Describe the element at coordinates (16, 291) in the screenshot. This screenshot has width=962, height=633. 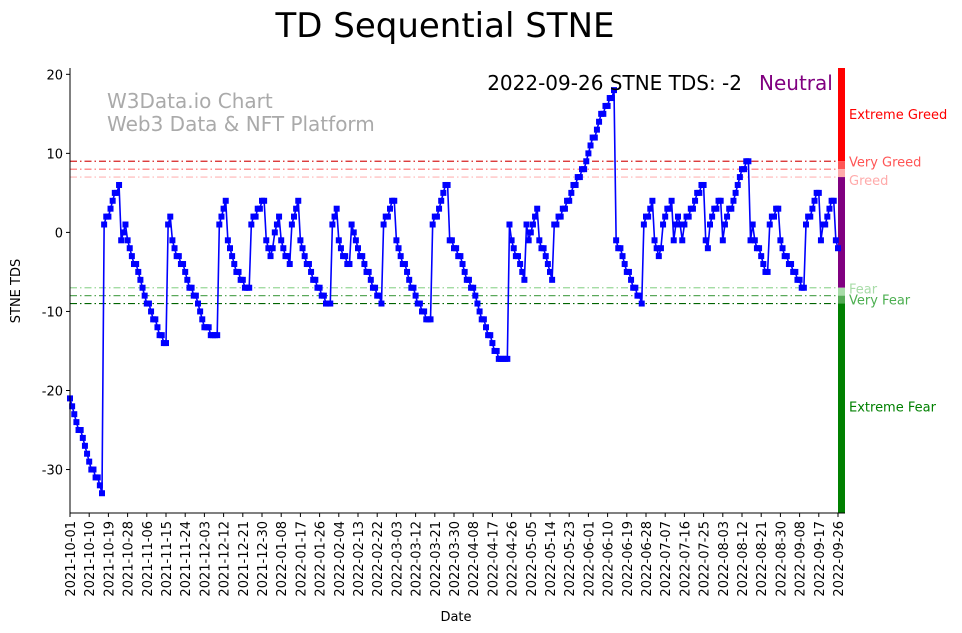
I see `y-axis-label: STNE TDS` at that location.